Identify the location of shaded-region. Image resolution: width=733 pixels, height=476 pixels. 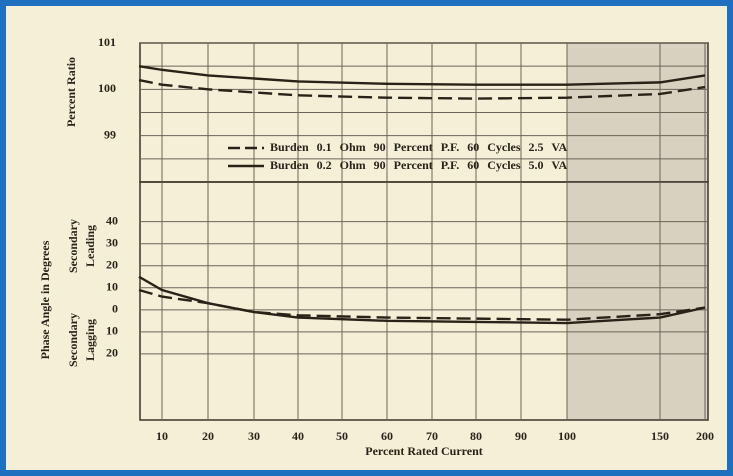
(637, 301).